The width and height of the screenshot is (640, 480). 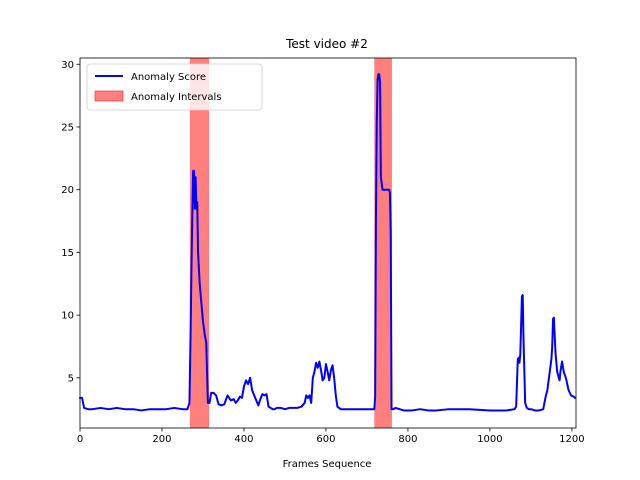 I want to click on x-tick-label-800: 800, so click(x=407, y=439).